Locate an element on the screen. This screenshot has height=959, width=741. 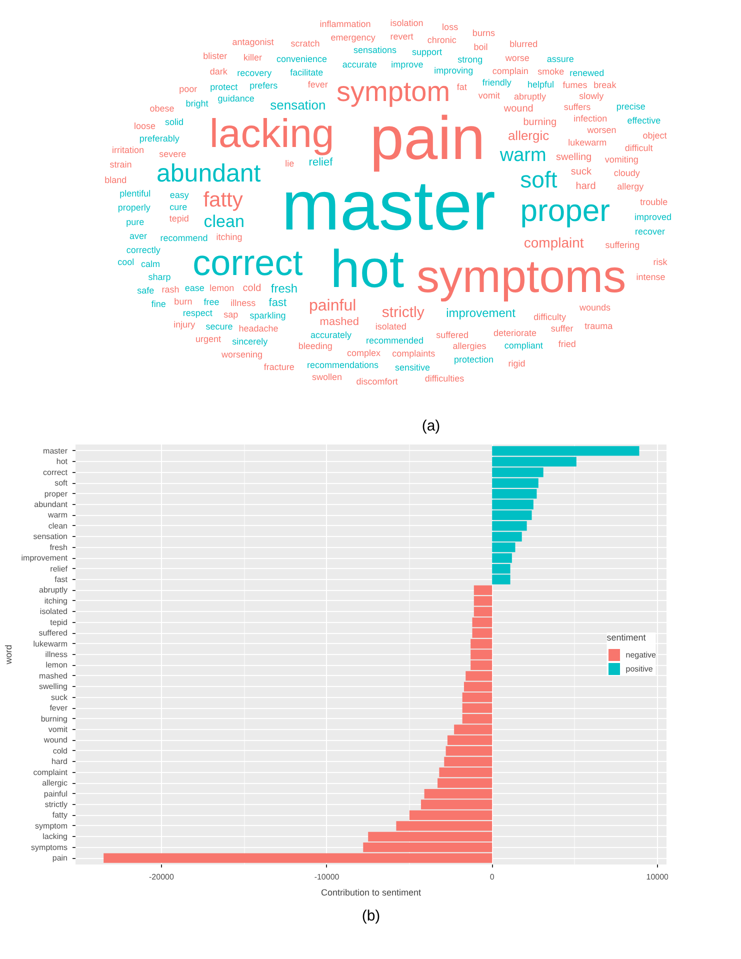
category-label: fresh is located at coordinates (284, 289).